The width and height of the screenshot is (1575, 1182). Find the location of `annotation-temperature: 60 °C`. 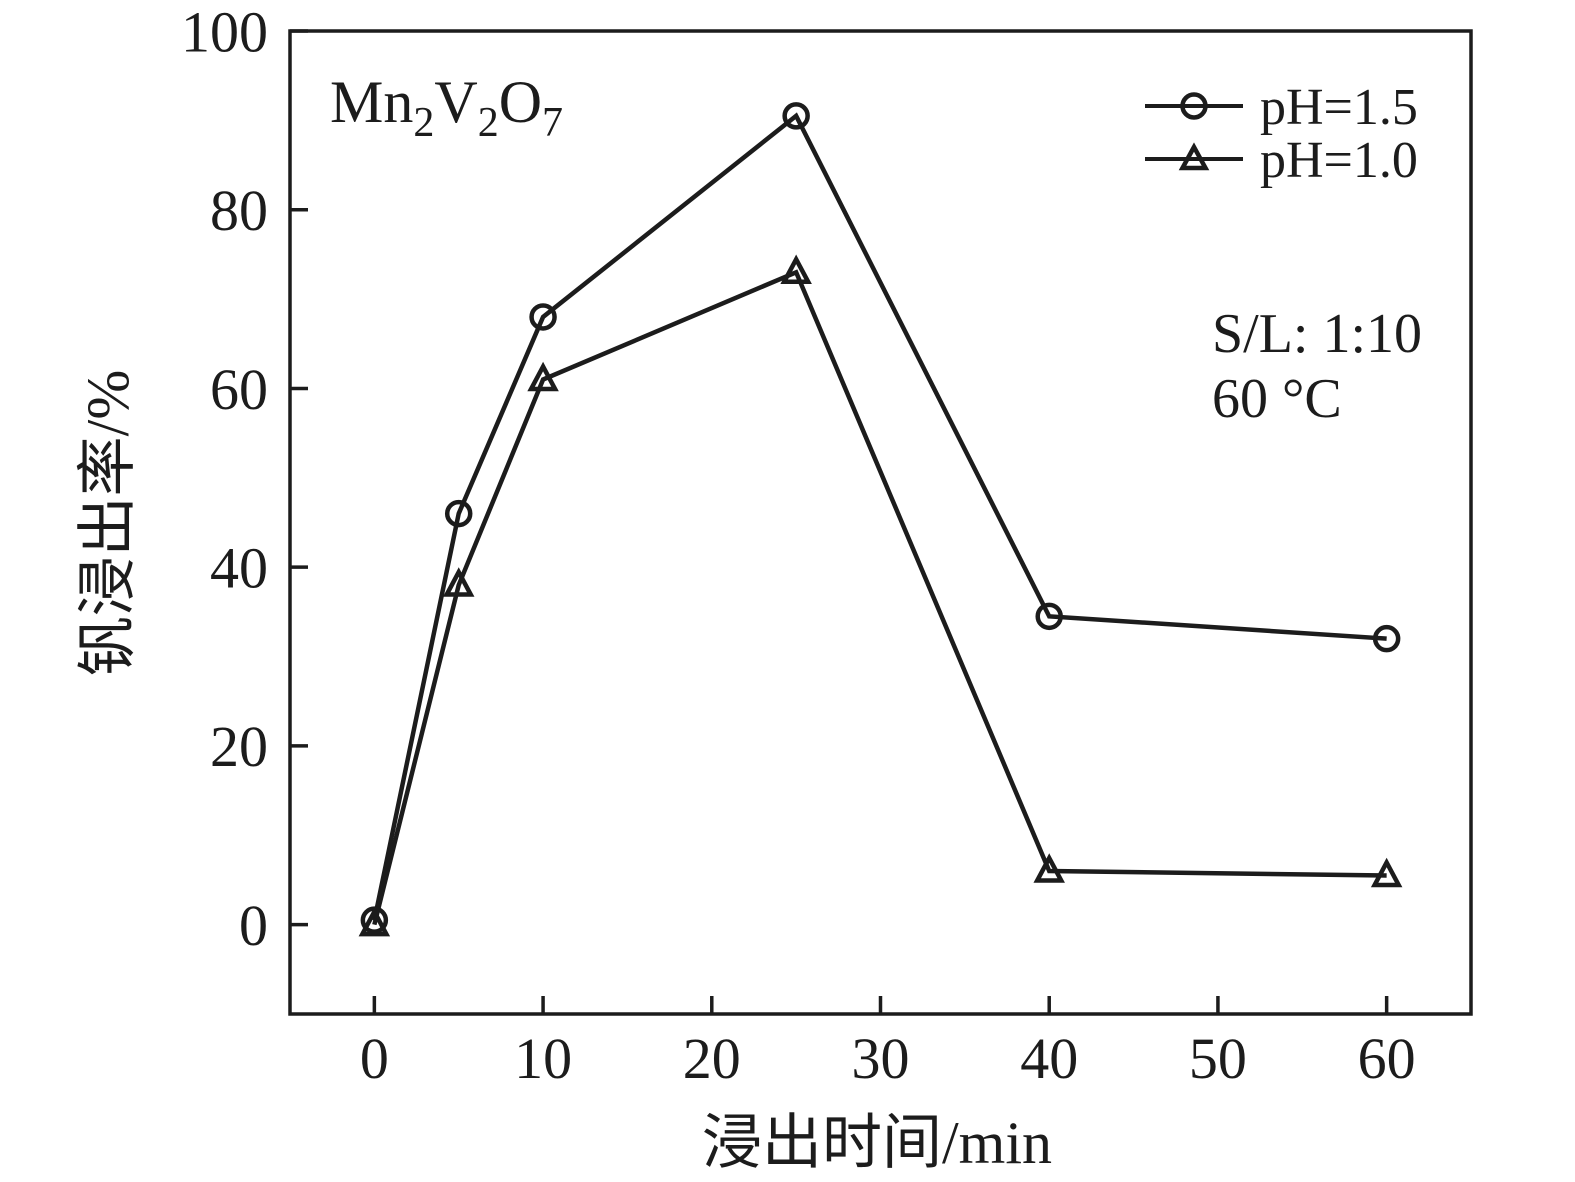

annotation-temperature: 60 °C is located at coordinates (1277, 399).